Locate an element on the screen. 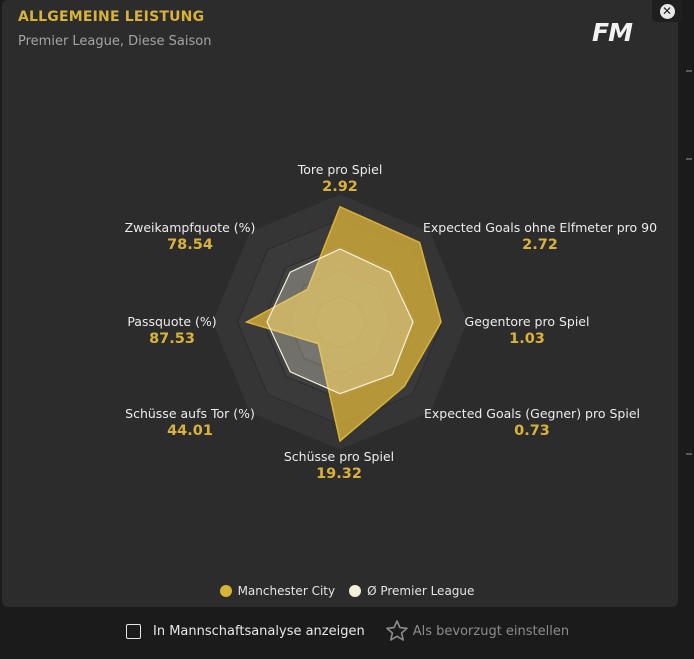 Image resolution: width=694 pixels, height=659 pixels. radar-chart is located at coordinates (340, 324).